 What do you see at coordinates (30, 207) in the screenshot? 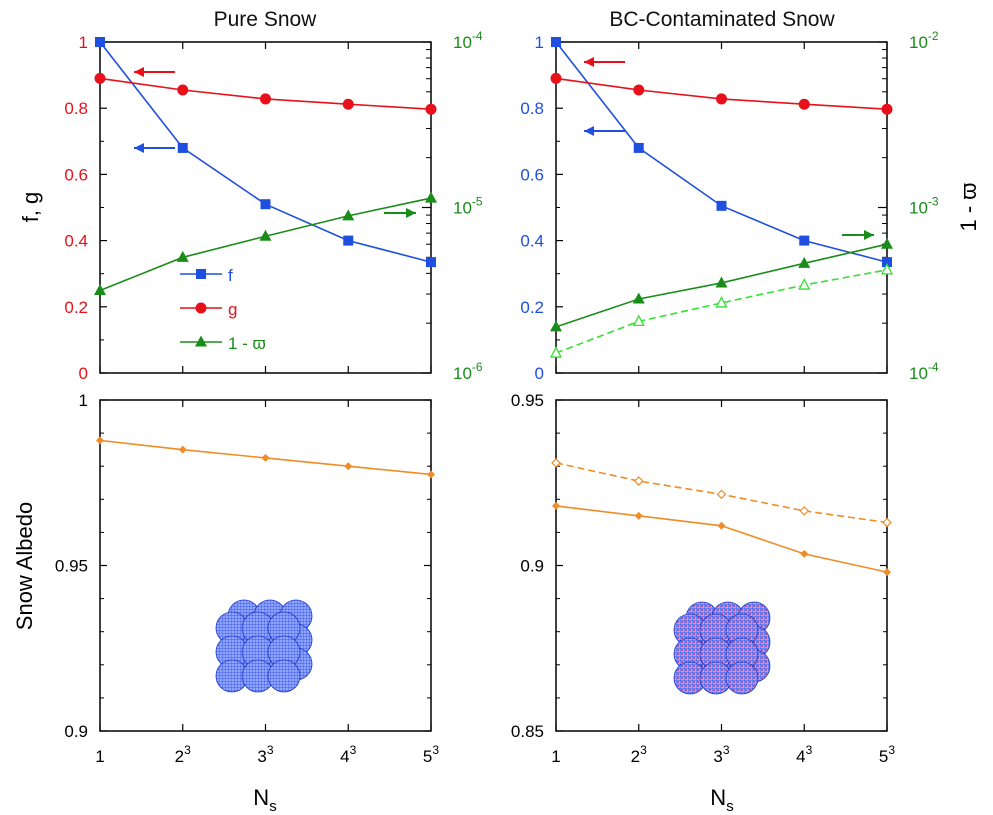
I see `ylabel-fg: f, g` at bounding box center [30, 207].